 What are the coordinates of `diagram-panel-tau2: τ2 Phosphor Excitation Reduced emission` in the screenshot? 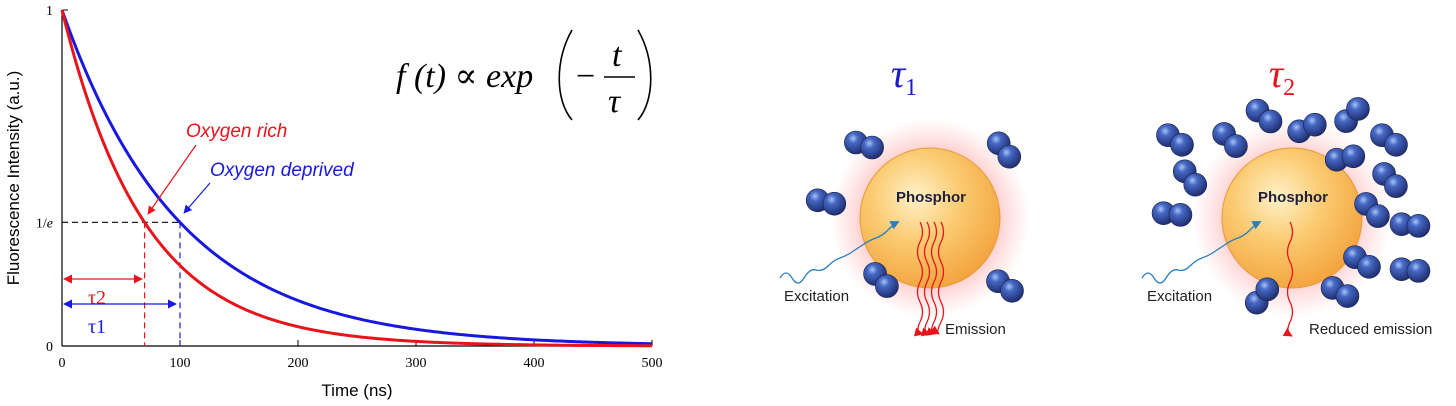 It's located at (1286, 194).